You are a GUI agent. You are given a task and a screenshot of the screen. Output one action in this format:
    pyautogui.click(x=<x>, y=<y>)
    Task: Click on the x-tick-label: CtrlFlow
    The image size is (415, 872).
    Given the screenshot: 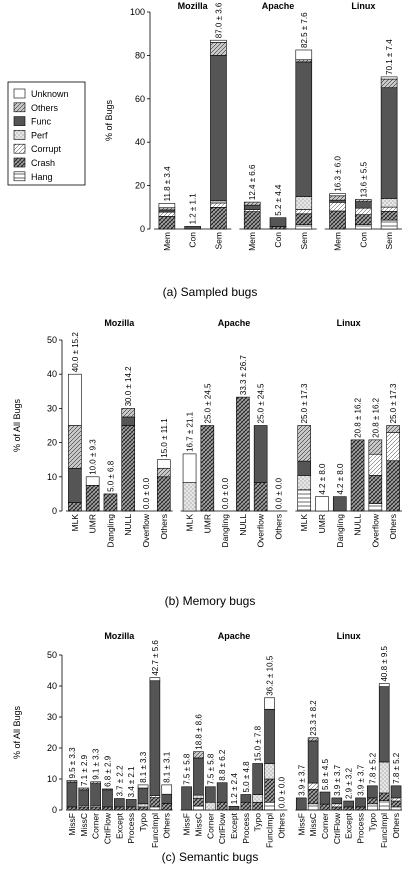 What is the action you would take?
    pyautogui.click(x=222, y=828)
    